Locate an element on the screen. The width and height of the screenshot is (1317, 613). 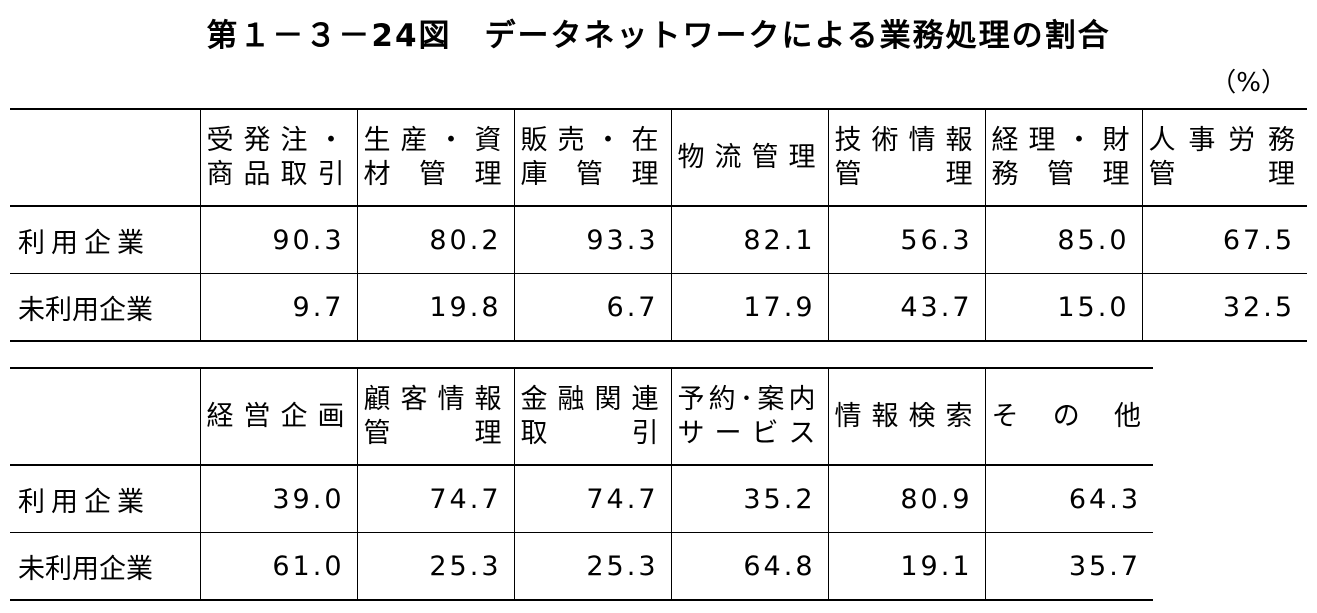
header-cell: その他 is located at coordinates (1068, 416).